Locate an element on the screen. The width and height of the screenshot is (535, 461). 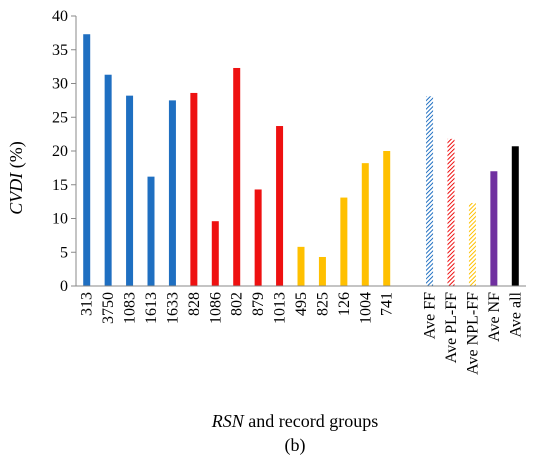
y-tick-label: 30 is located at coordinates (60, 84).